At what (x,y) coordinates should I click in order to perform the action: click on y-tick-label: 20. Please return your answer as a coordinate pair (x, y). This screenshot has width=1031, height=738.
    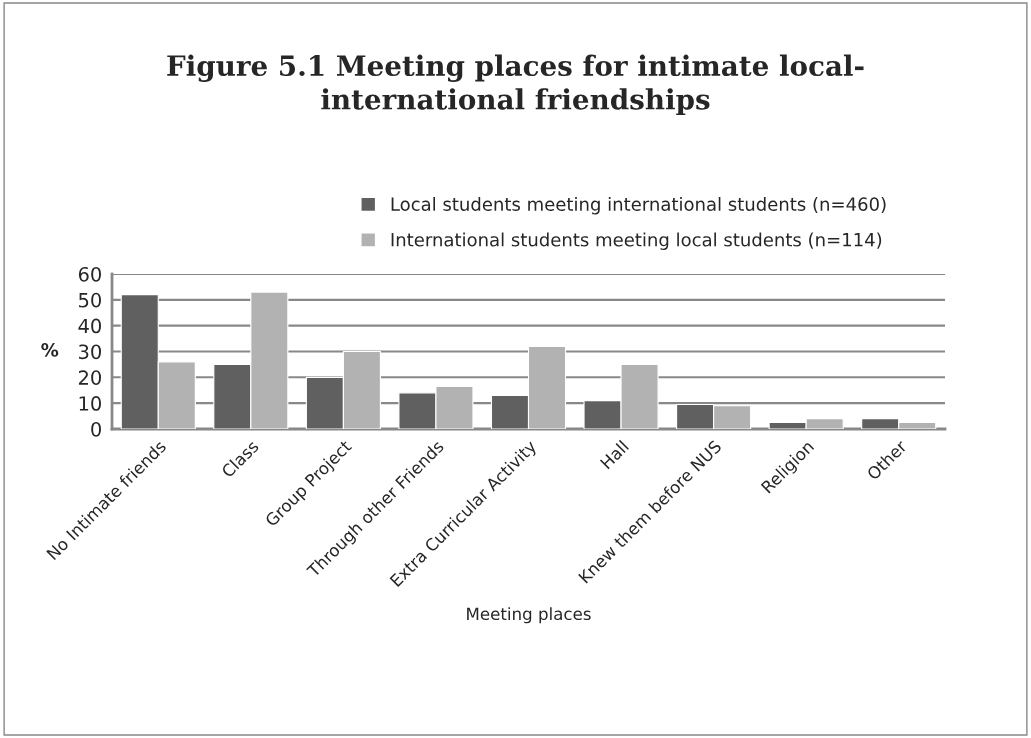
    Looking at the image, I should click on (89, 377).